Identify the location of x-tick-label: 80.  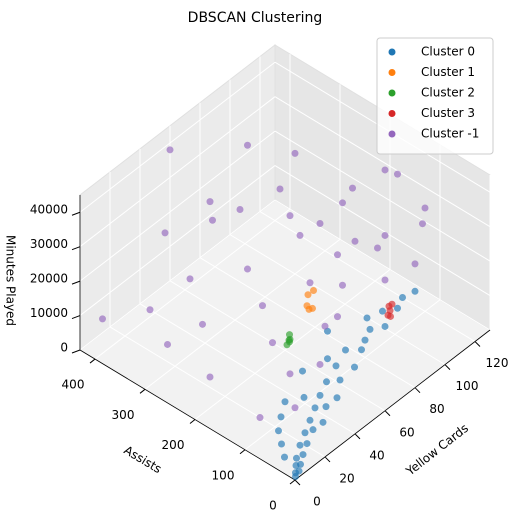
(436, 409).